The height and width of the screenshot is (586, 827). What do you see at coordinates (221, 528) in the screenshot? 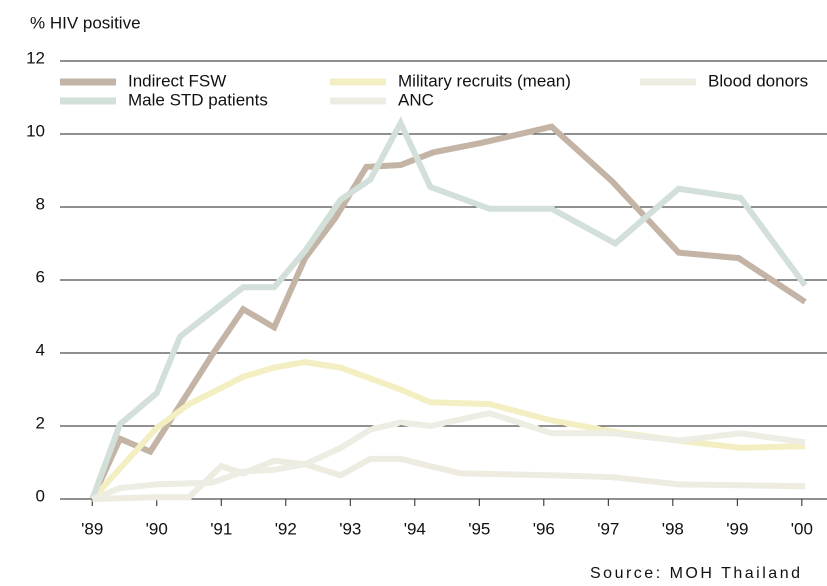
I see `x-tick-label: '91` at bounding box center [221, 528].